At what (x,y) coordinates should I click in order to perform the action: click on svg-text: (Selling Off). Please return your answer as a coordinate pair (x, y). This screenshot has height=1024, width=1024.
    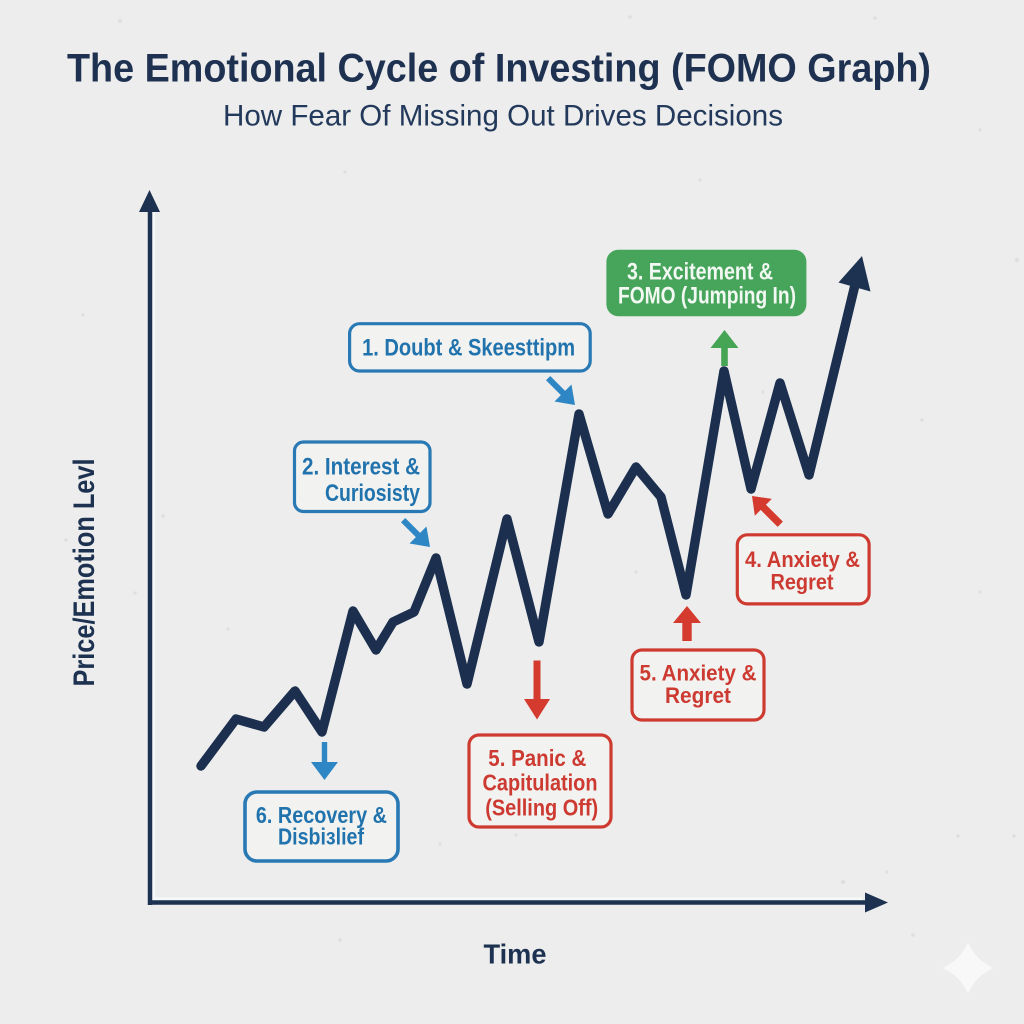
    Looking at the image, I should click on (541, 808).